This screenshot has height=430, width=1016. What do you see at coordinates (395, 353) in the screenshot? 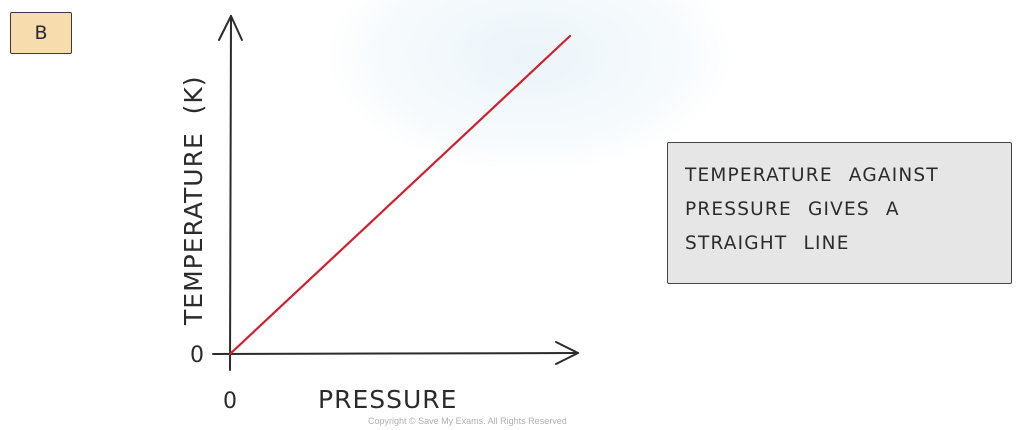
I see `x-axis` at bounding box center [395, 353].